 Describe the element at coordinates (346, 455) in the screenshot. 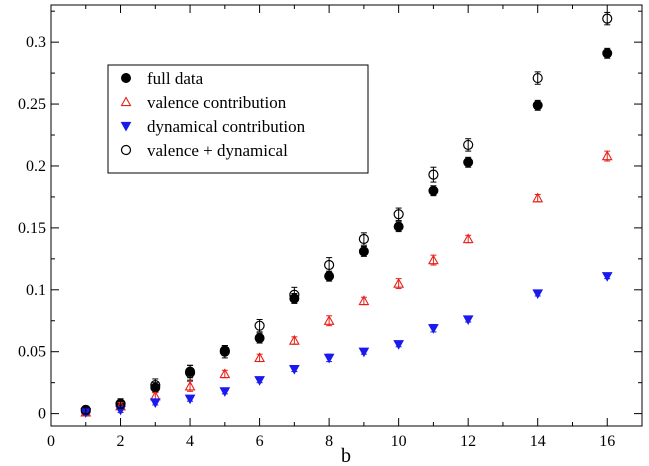

I see `x-axis-label: b` at that location.